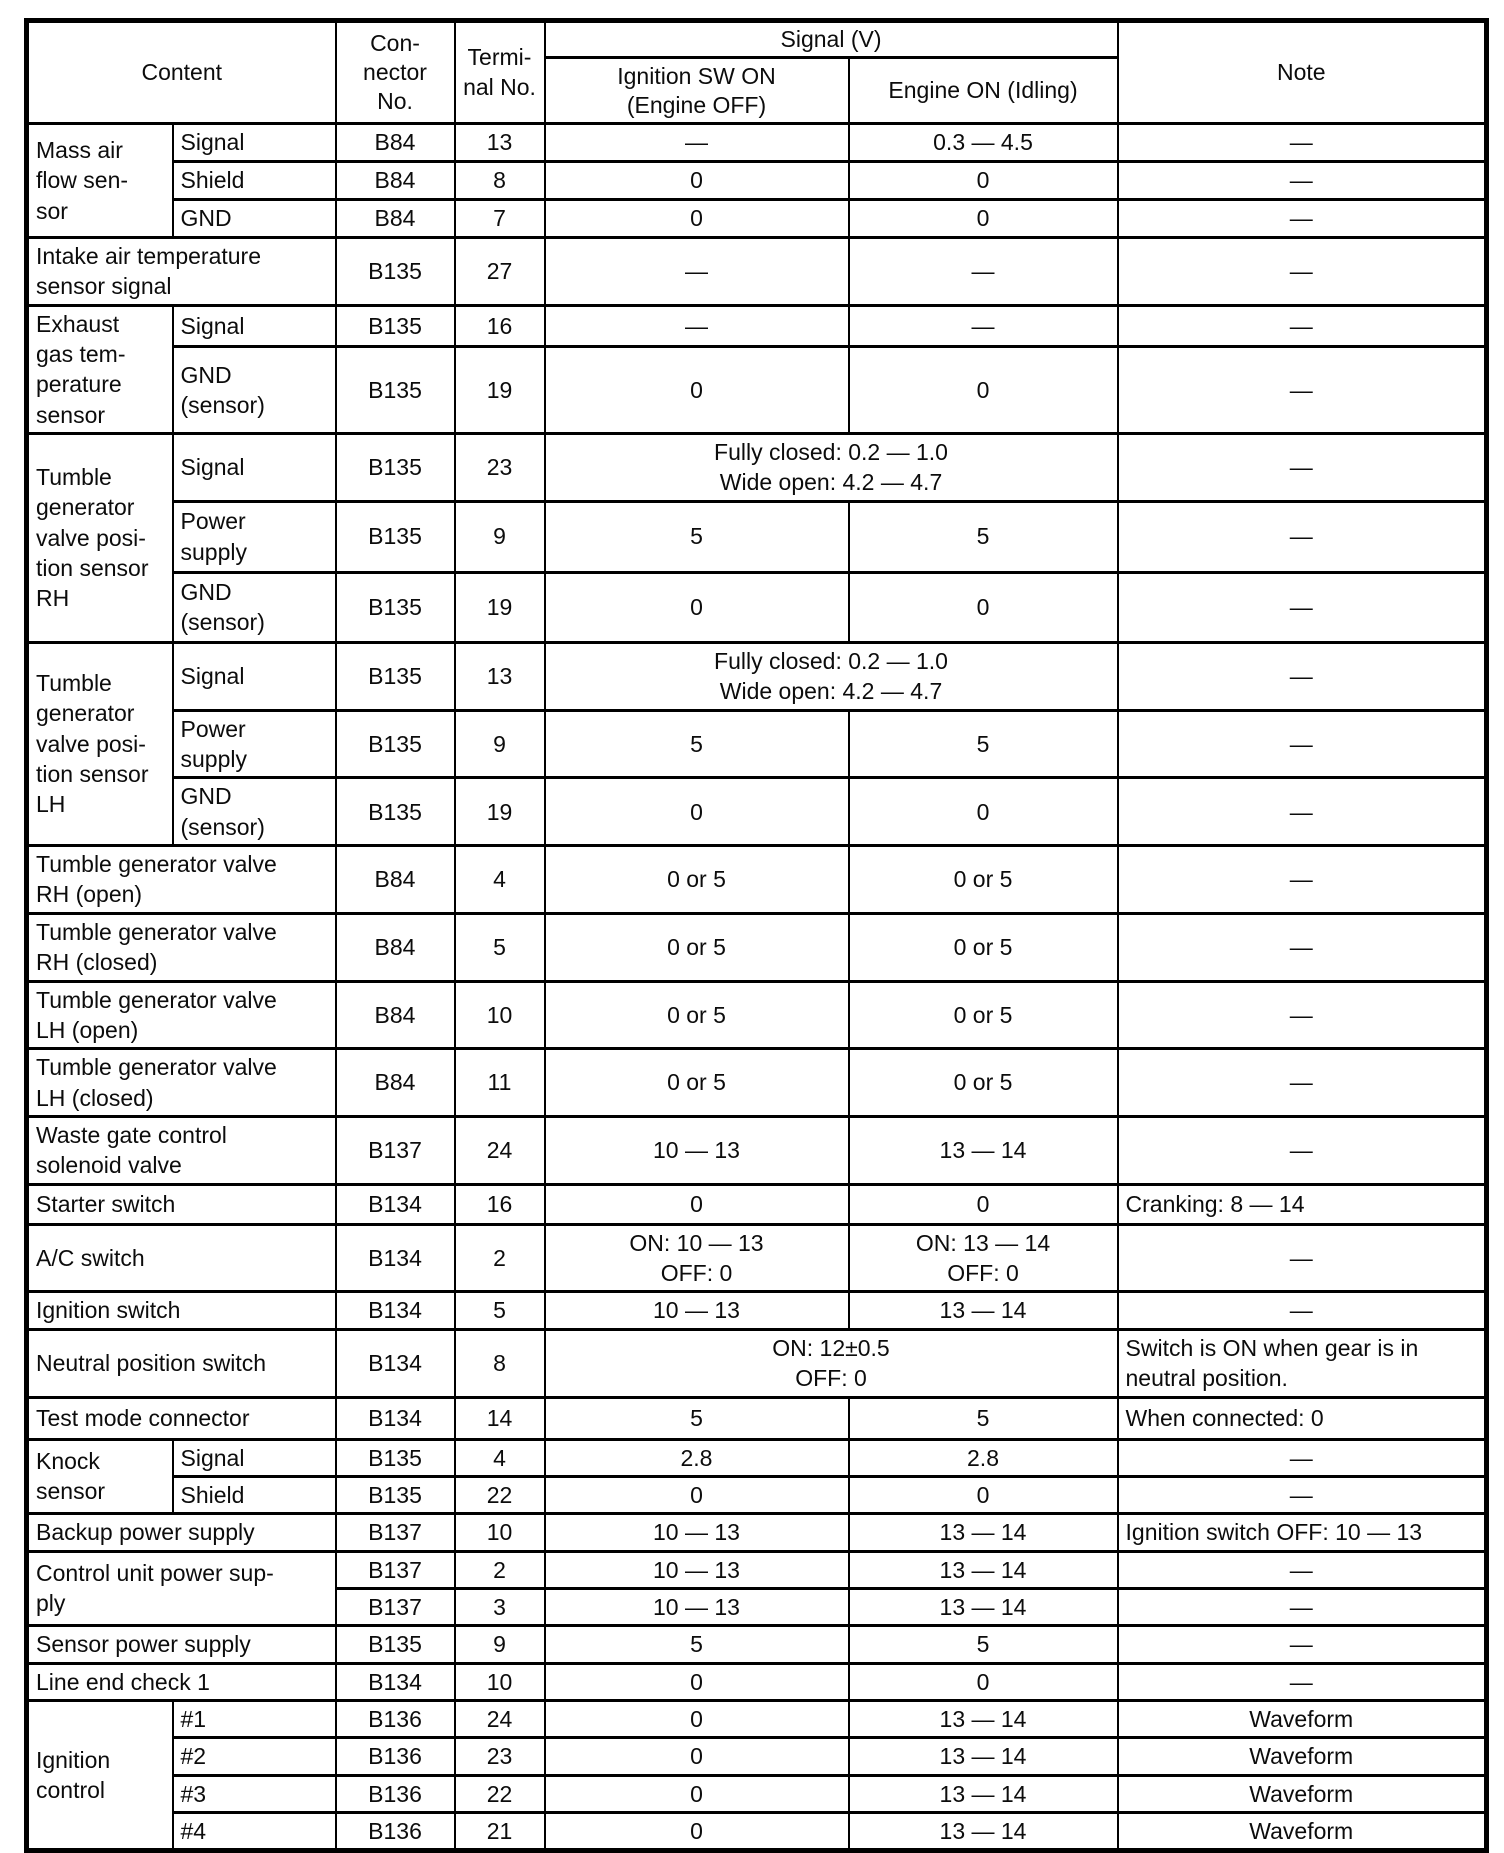  Describe the element at coordinates (499, 1082) in the screenshot. I see `terminal-no-cell: 11` at that location.